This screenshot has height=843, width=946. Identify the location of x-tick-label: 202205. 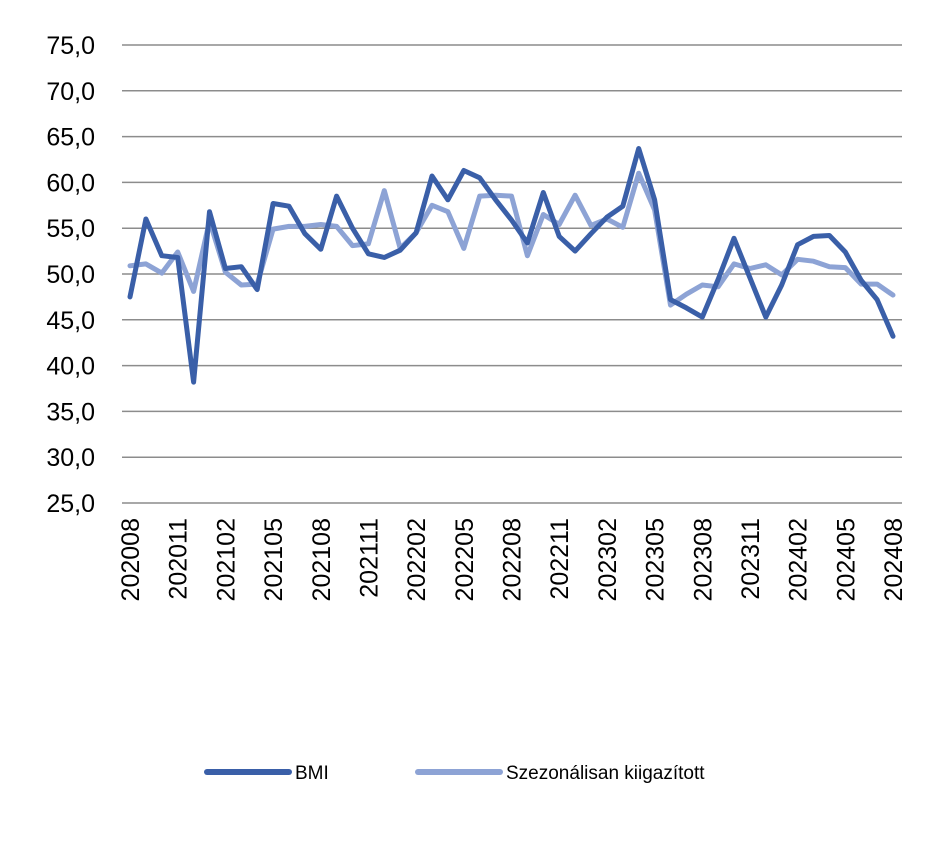
(465, 559).